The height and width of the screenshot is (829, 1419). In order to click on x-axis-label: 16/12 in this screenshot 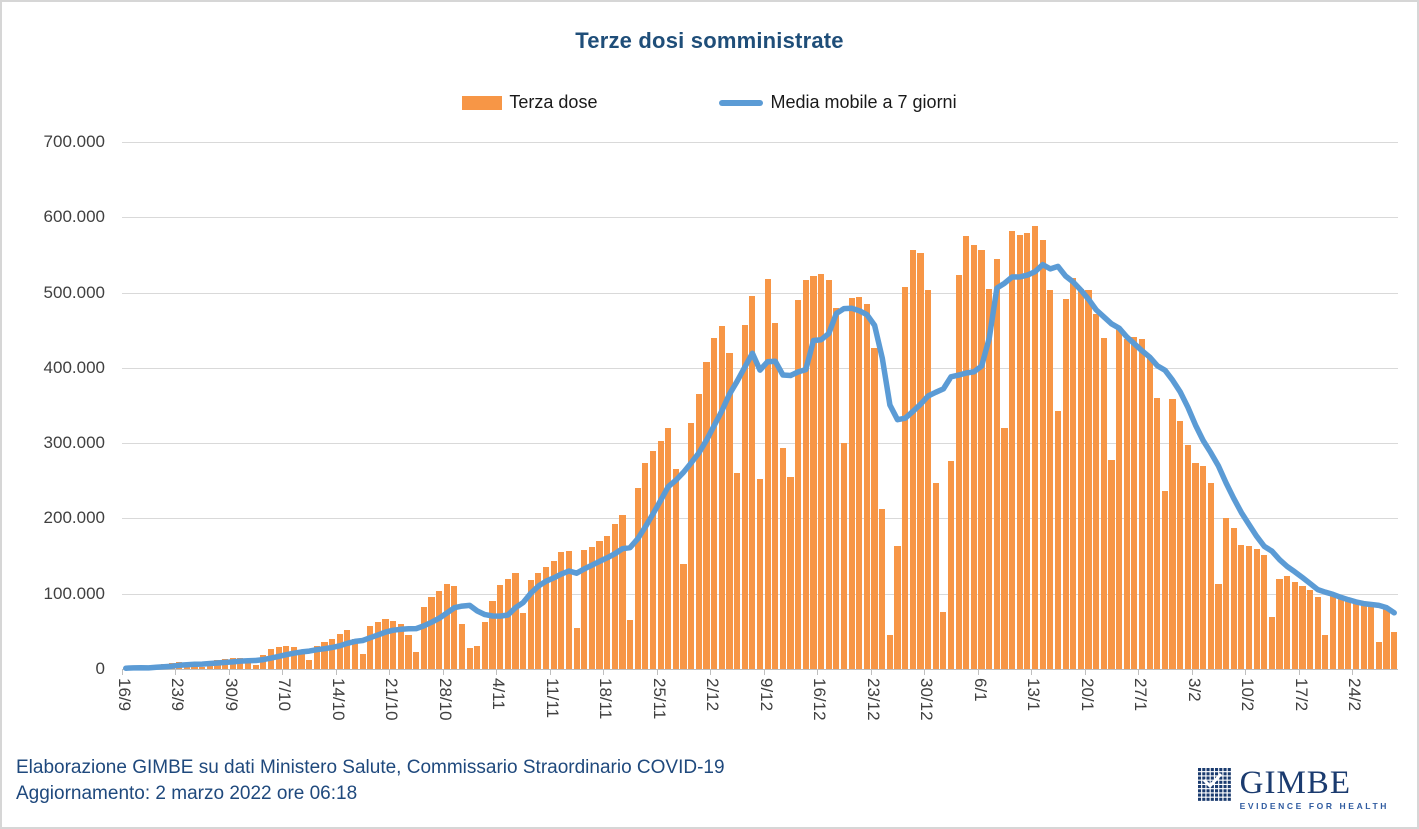, I will do `click(820, 699)`.